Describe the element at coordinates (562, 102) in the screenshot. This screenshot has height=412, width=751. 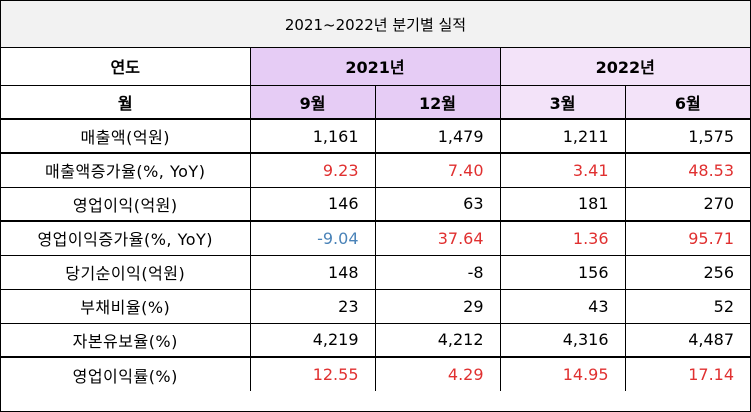
I see `month-header: 3월` at that location.